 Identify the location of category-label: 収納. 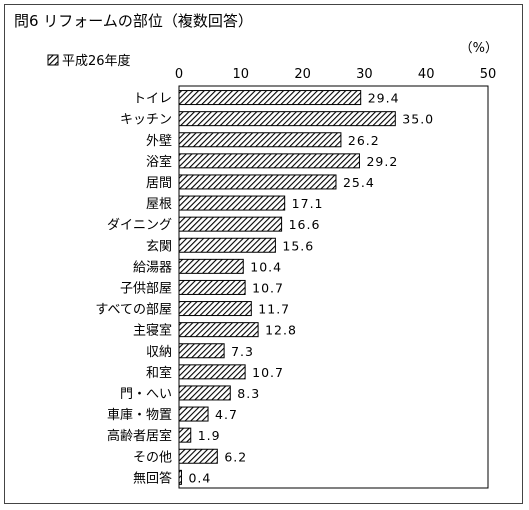
(159, 352).